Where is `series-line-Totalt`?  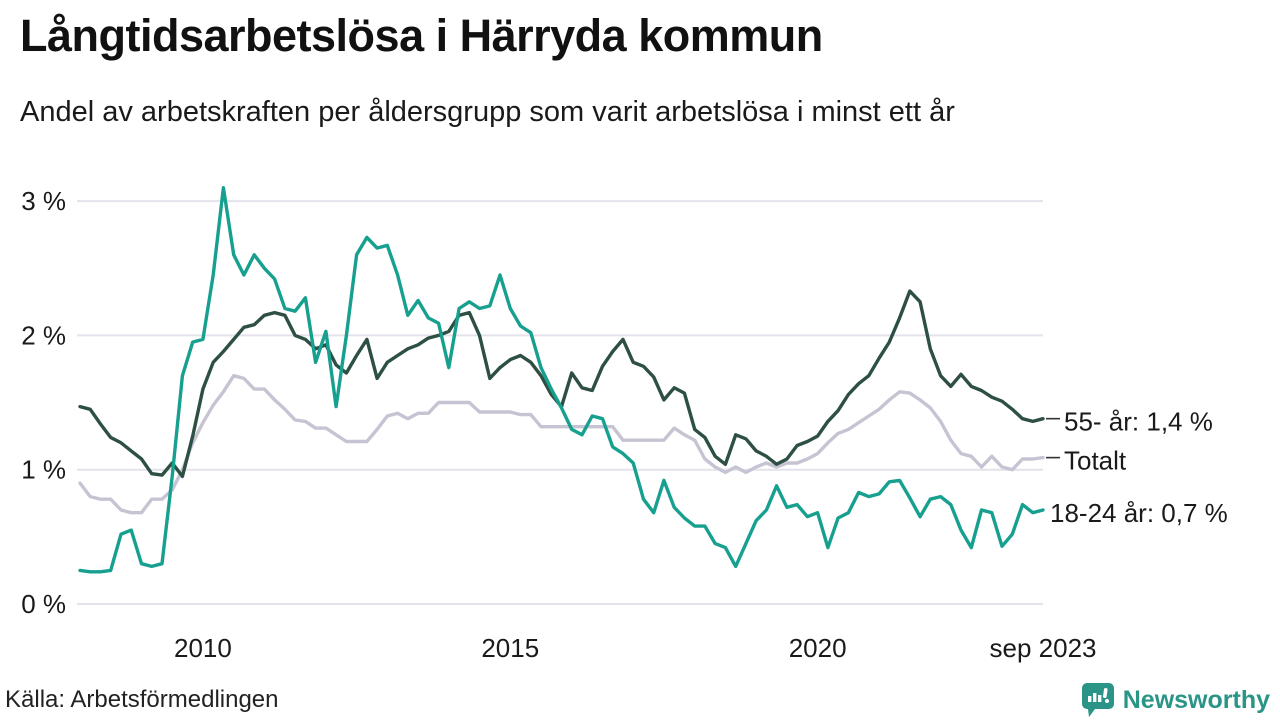 series-line-Totalt is located at coordinates (561, 444).